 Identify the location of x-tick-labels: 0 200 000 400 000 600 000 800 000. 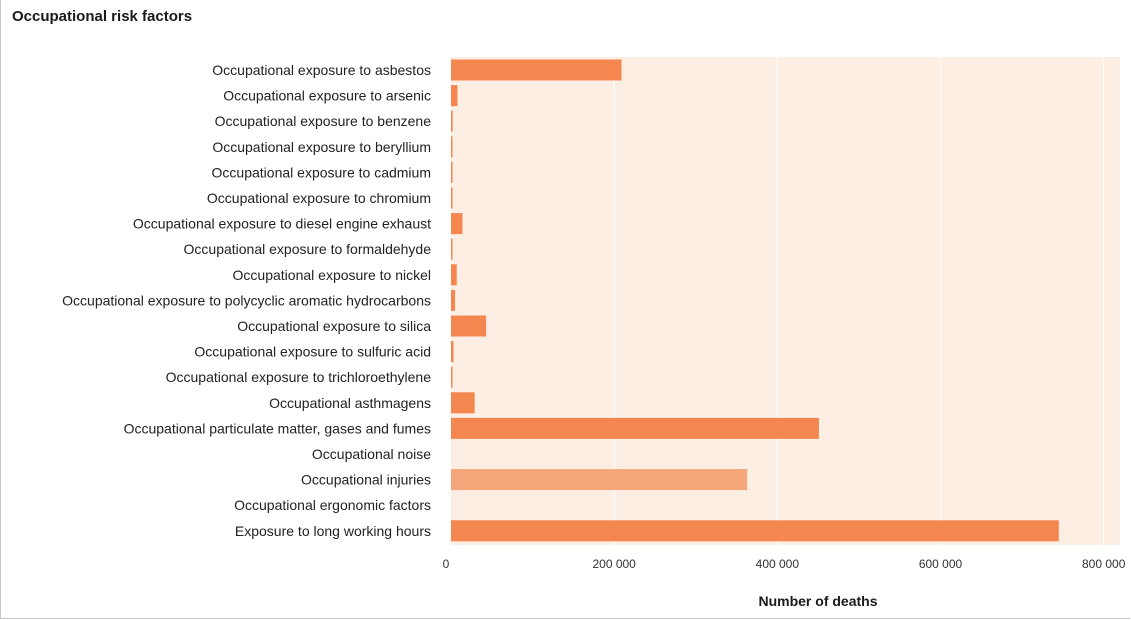
(784, 564).